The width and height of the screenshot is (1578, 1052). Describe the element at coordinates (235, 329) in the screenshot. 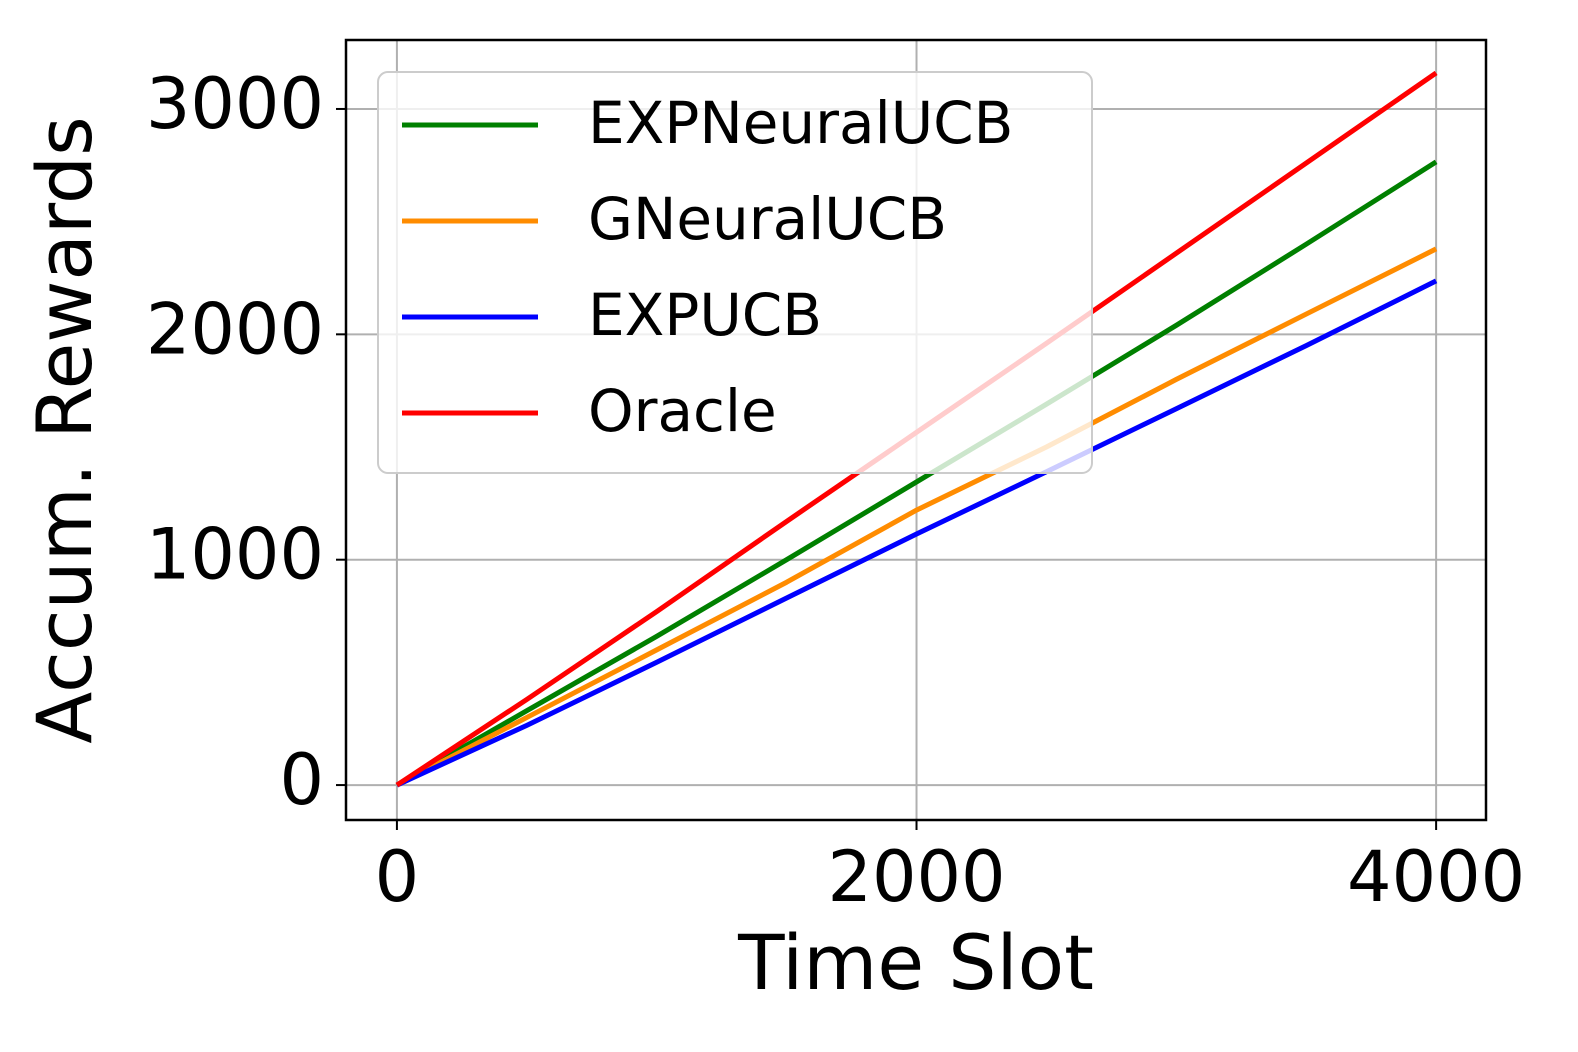

I see `y-tick-label: 2000` at that location.